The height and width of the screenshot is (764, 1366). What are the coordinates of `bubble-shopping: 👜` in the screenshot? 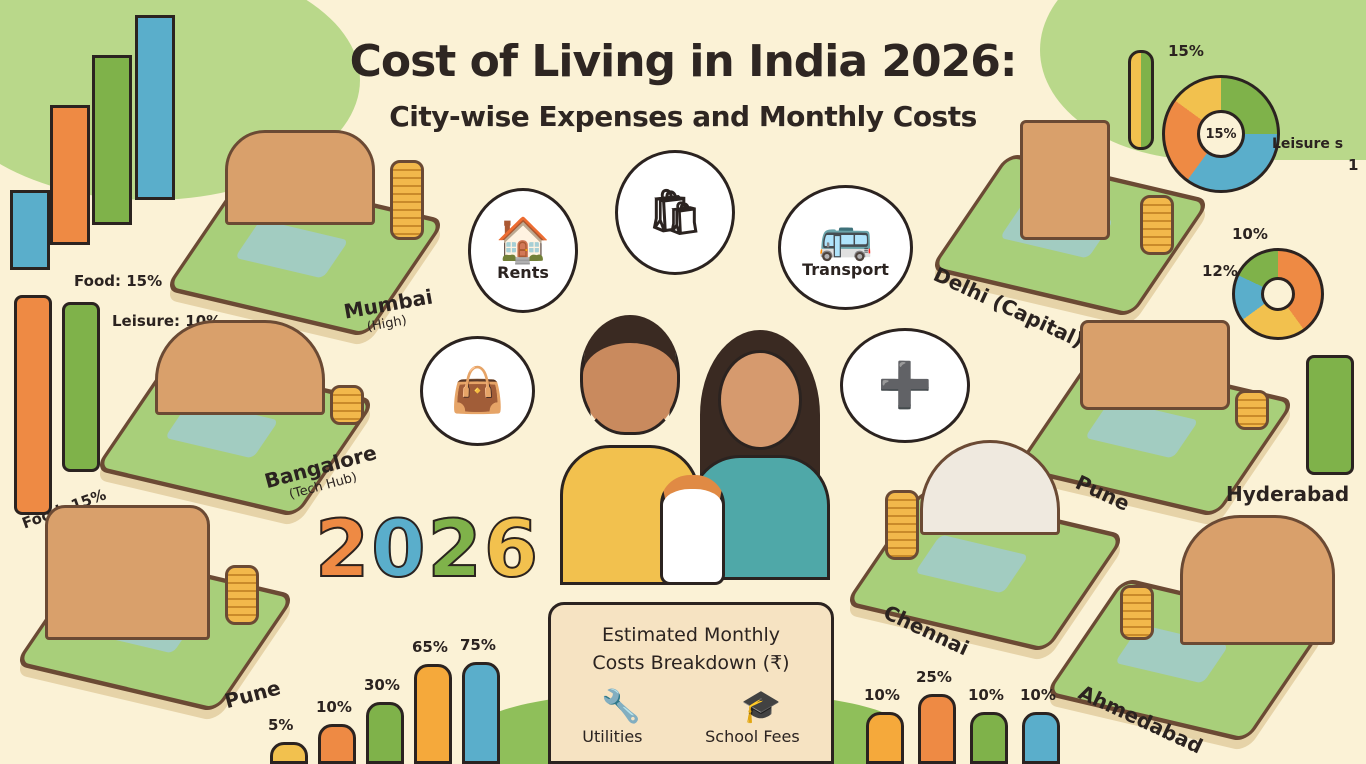 It's located at (477, 391).